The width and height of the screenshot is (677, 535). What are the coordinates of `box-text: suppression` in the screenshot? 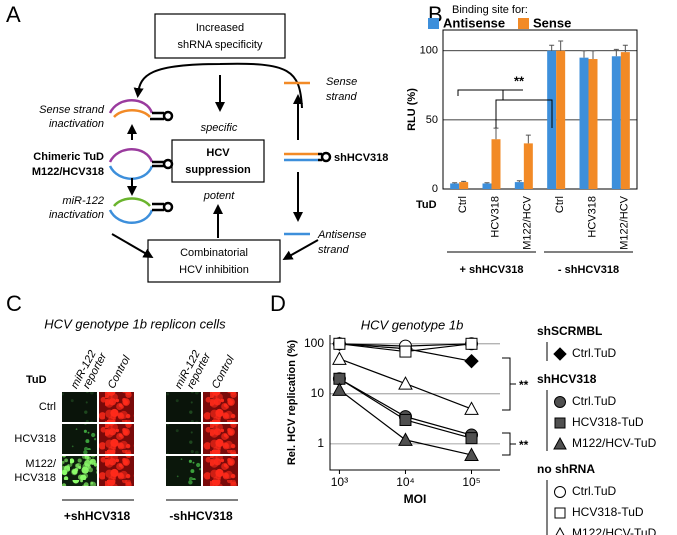 It's located at (218, 170).